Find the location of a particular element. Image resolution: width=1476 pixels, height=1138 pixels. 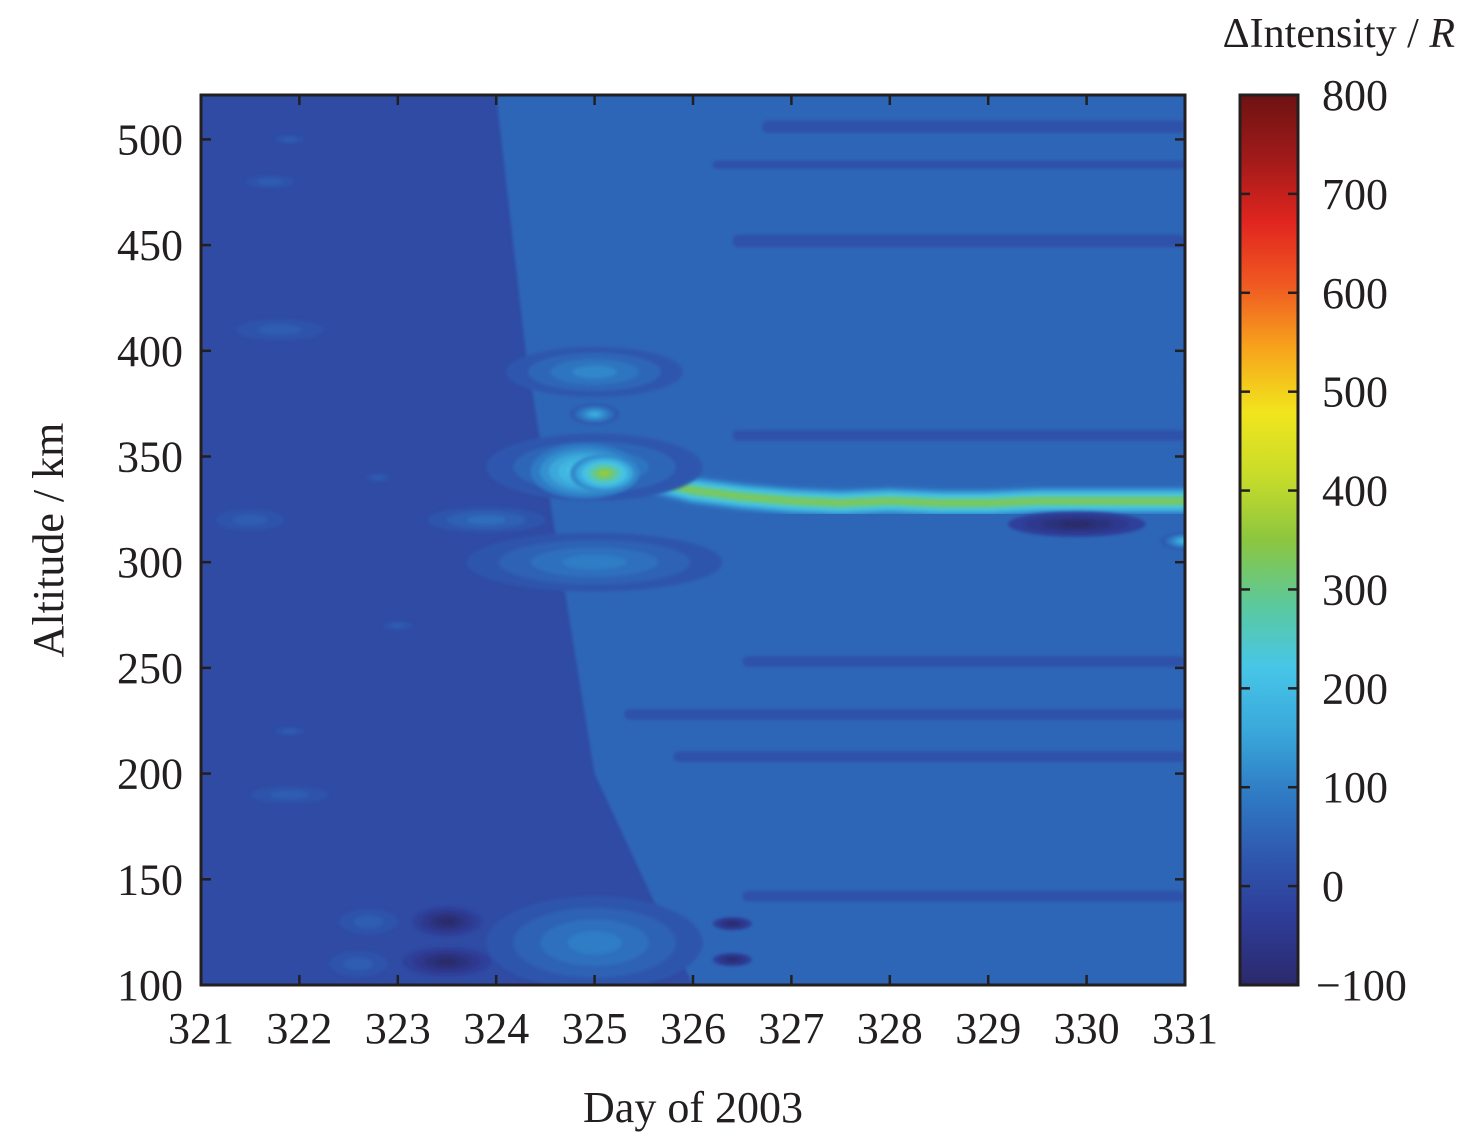

x-tick-label: 321 is located at coordinates (201, 1028).